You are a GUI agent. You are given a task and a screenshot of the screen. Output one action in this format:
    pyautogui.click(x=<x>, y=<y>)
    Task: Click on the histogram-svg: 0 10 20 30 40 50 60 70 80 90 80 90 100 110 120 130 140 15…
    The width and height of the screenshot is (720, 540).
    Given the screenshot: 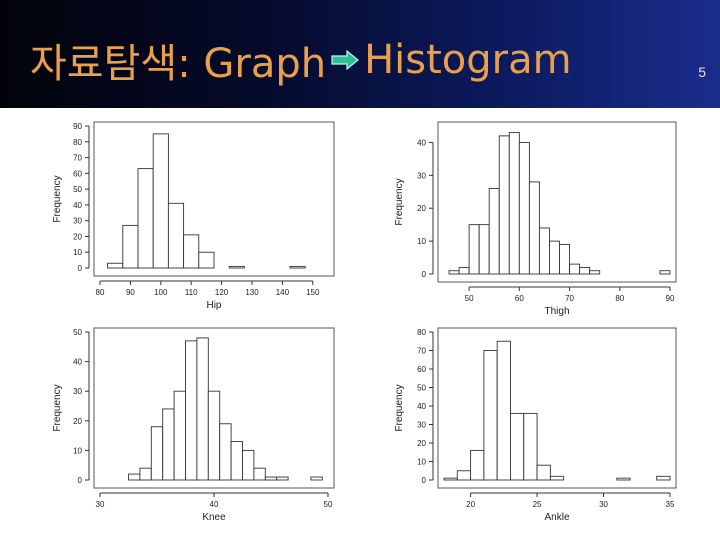 What is the action you would take?
    pyautogui.click(x=193, y=216)
    